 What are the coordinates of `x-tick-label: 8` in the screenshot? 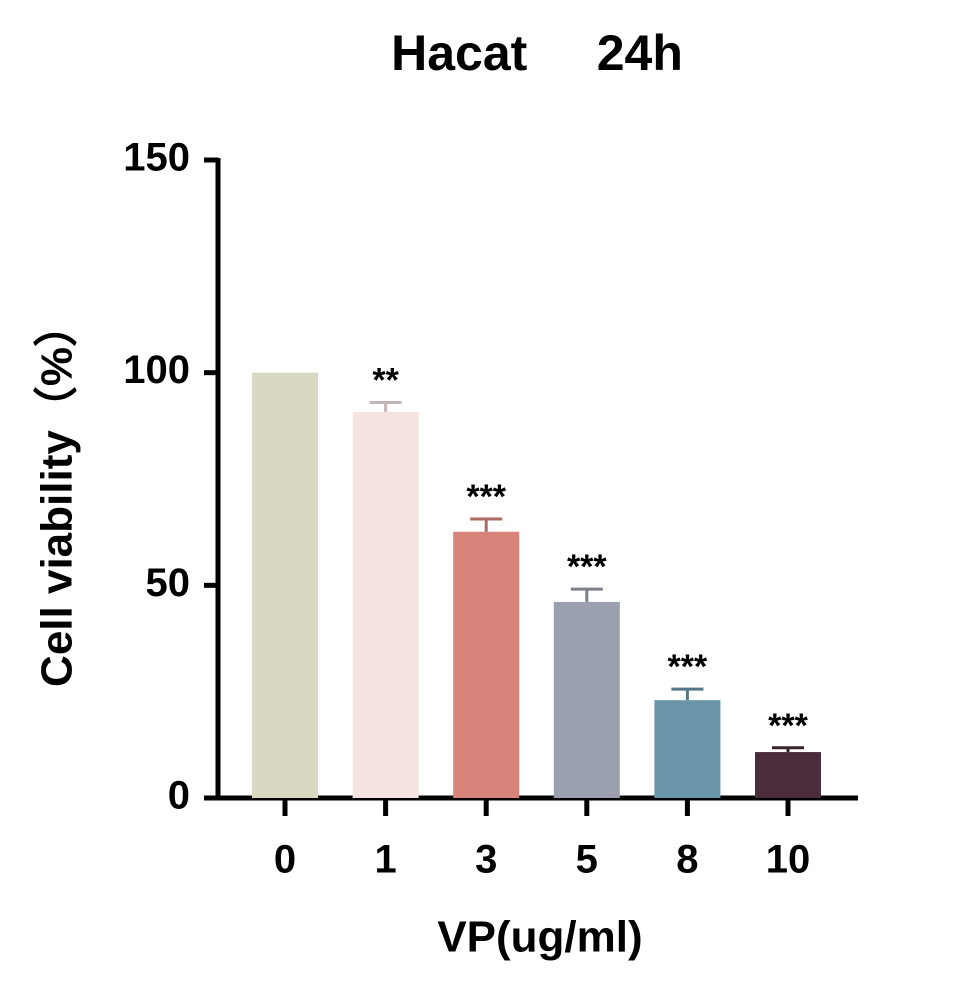 It's located at (687, 860).